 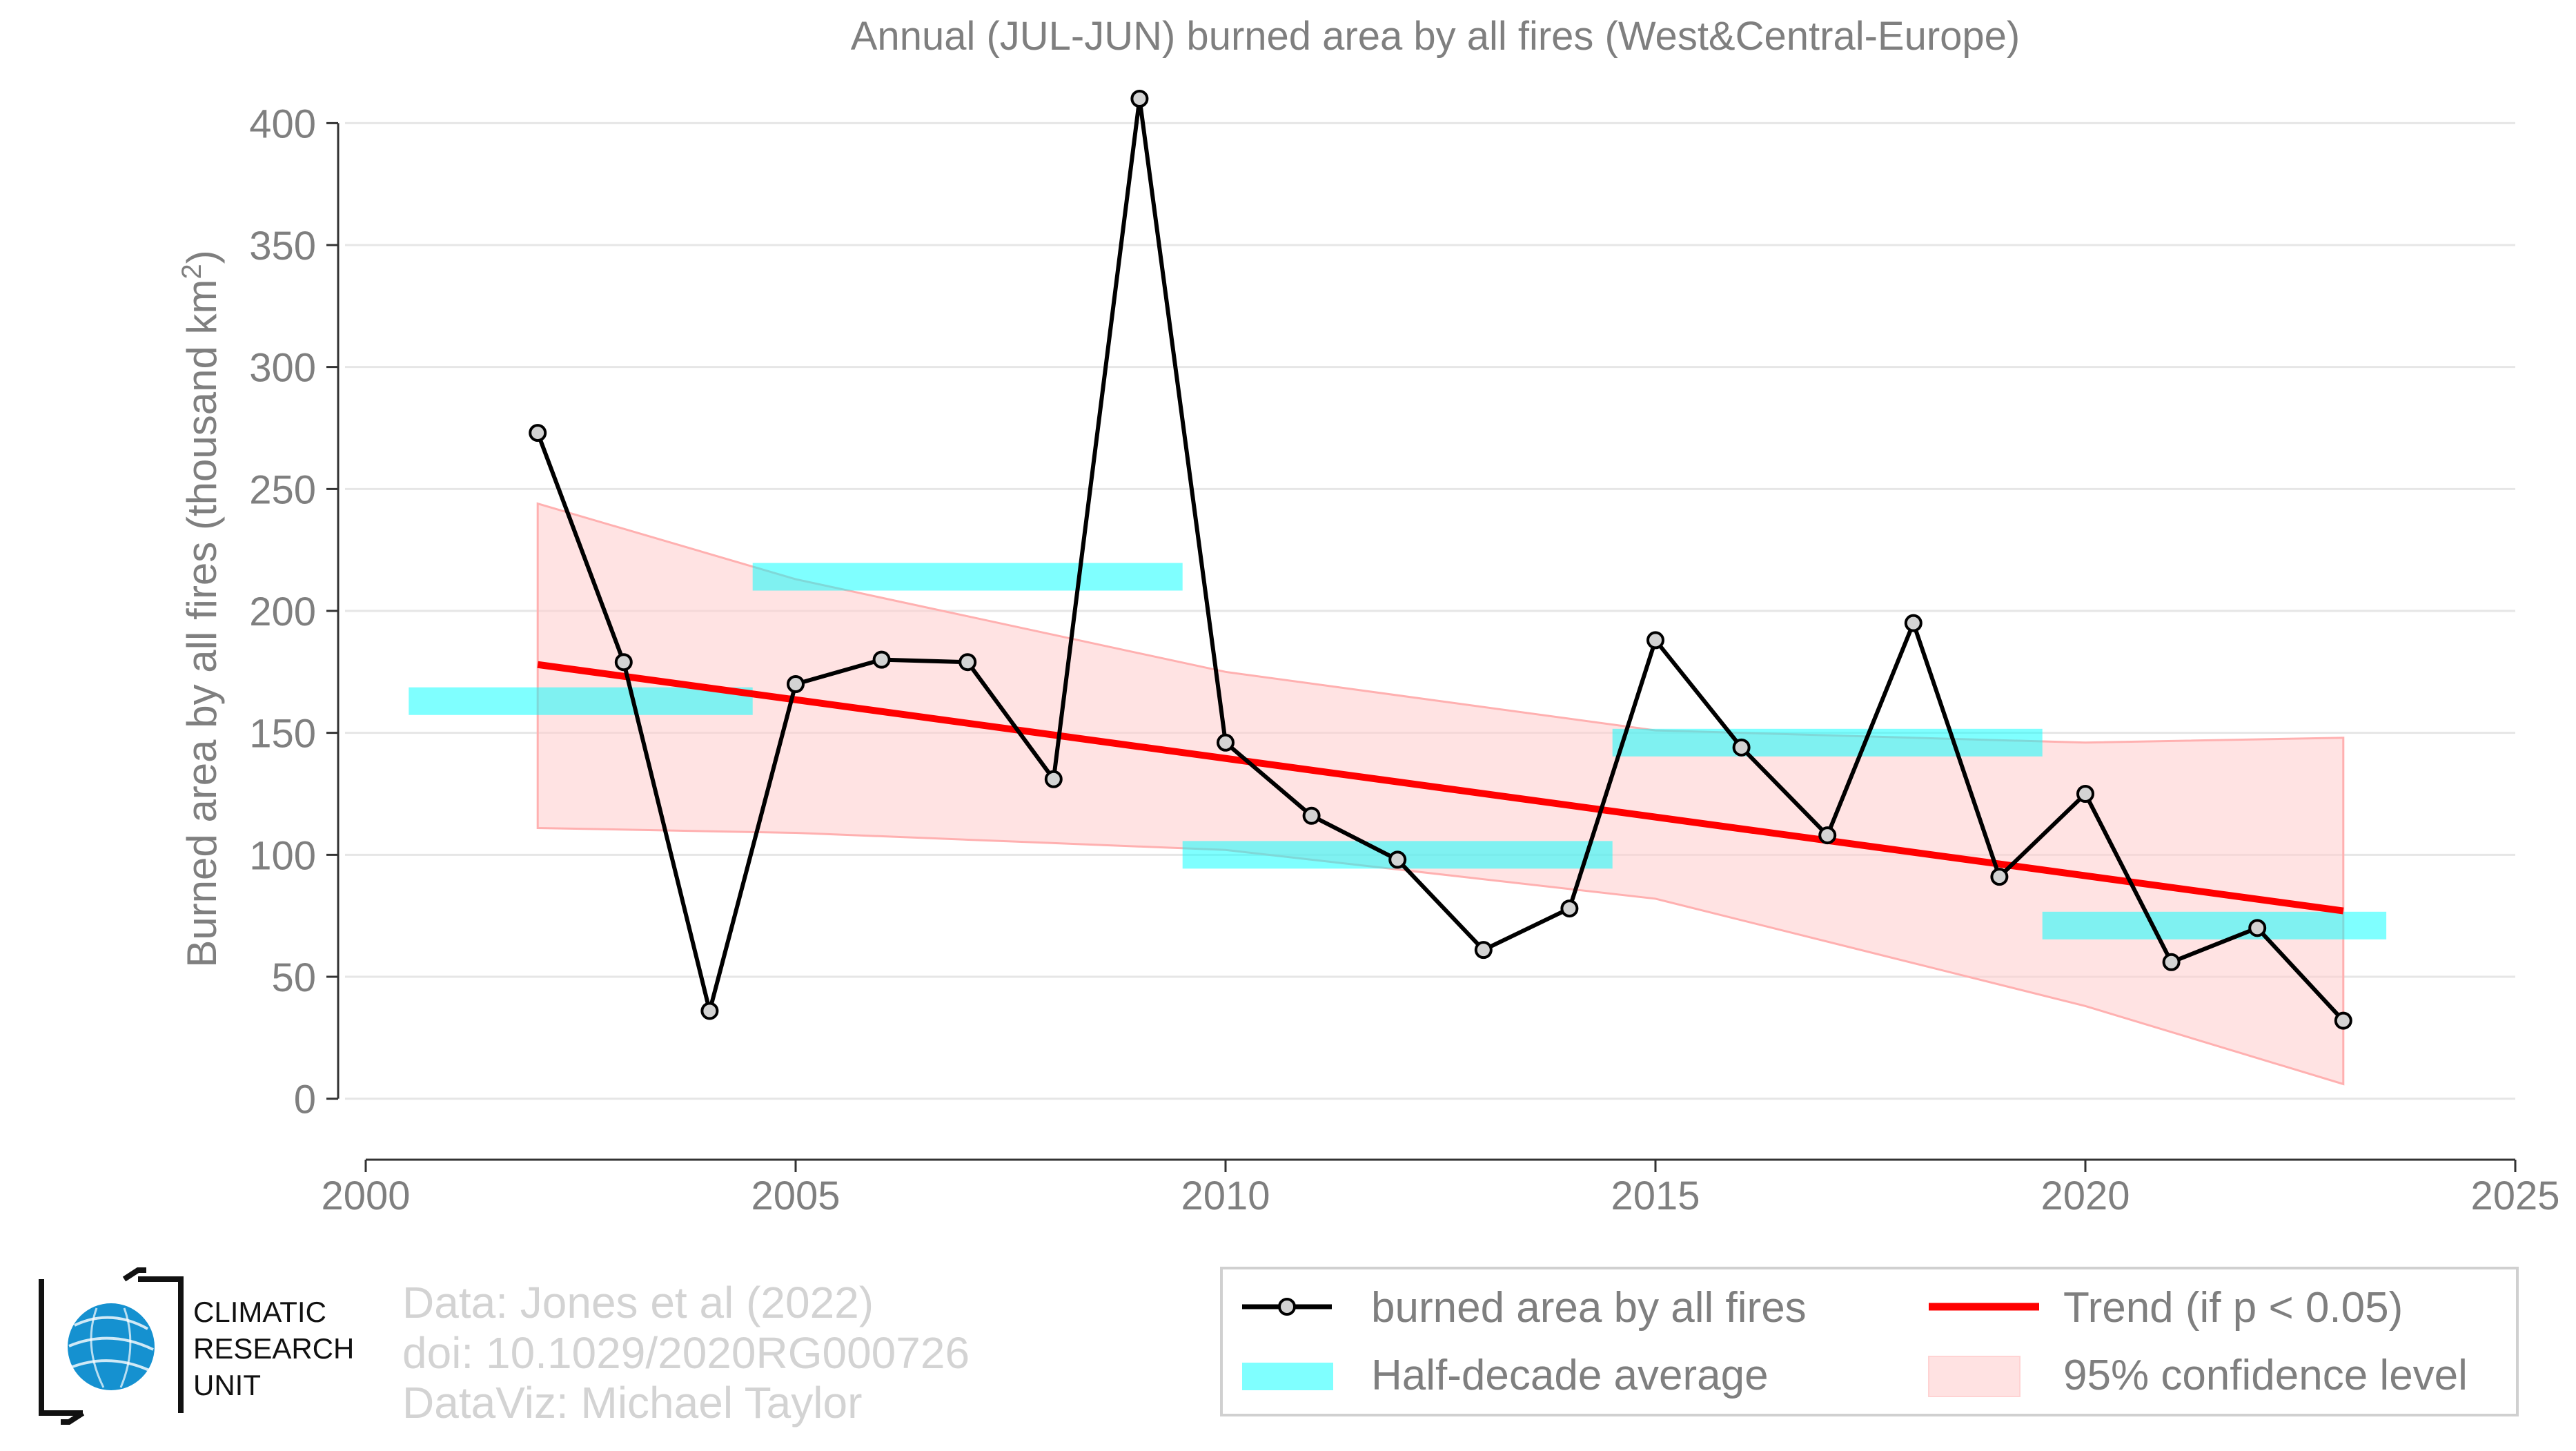 What do you see at coordinates (1655, 640) in the screenshot?
I see `data-point-2015` at bounding box center [1655, 640].